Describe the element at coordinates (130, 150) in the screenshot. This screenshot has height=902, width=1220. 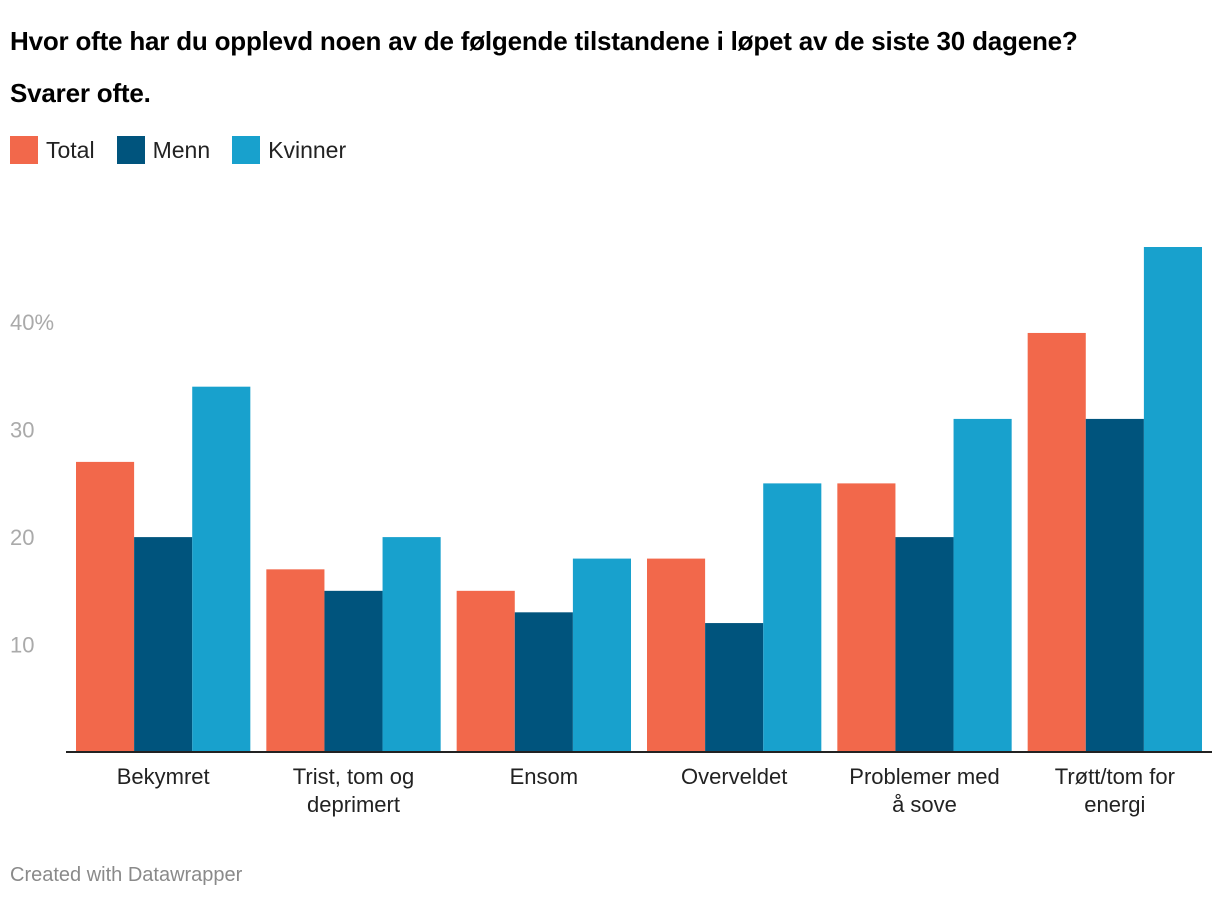
I see `legend-swatch-menn` at that location.